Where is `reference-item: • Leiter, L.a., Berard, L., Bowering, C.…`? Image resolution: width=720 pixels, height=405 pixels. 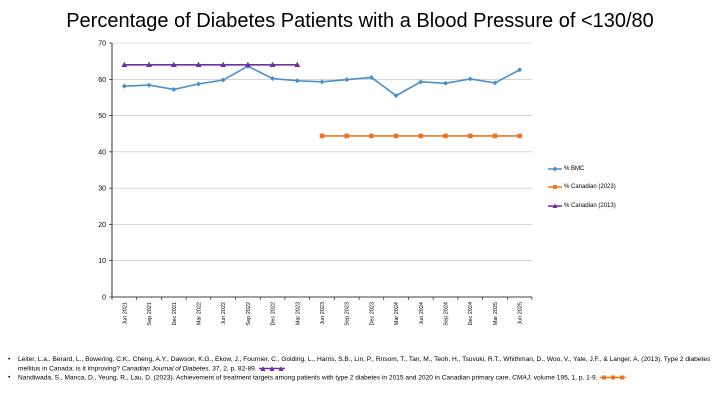
reference-item: • Leiter, L.a., Berard, L., Bowering, C.… is located at coordinates (361, 364).